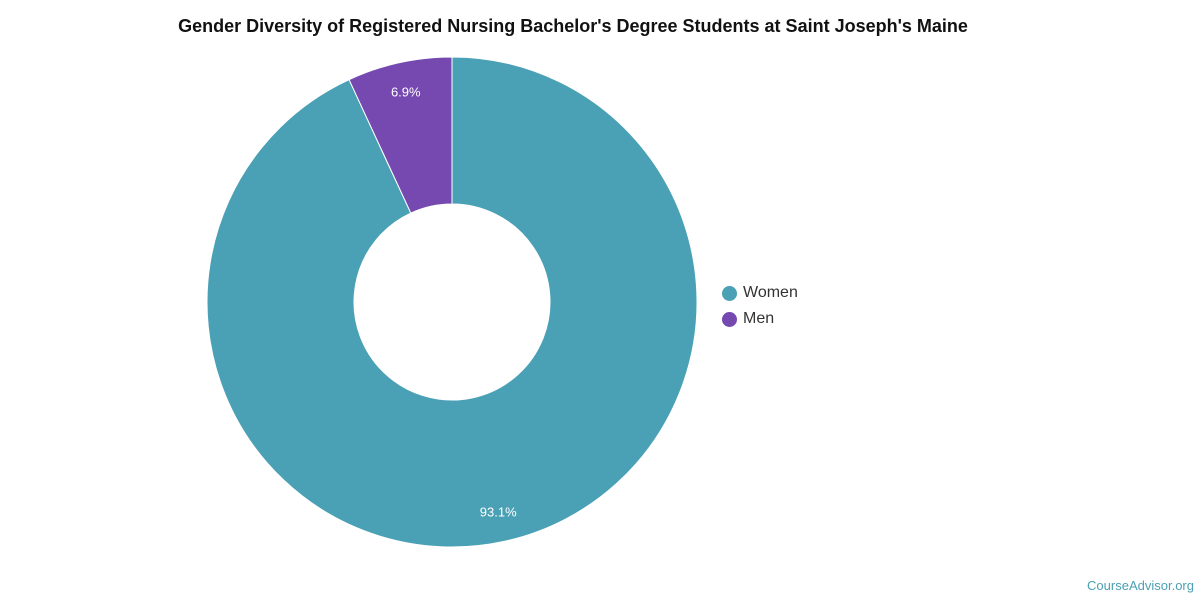 The image size is (1200, 600). What do you see at coordinates (1140, 585) in the screenshot?
I see `watermark: CourseAdvisor.org` at bounding box center [1140, 585].